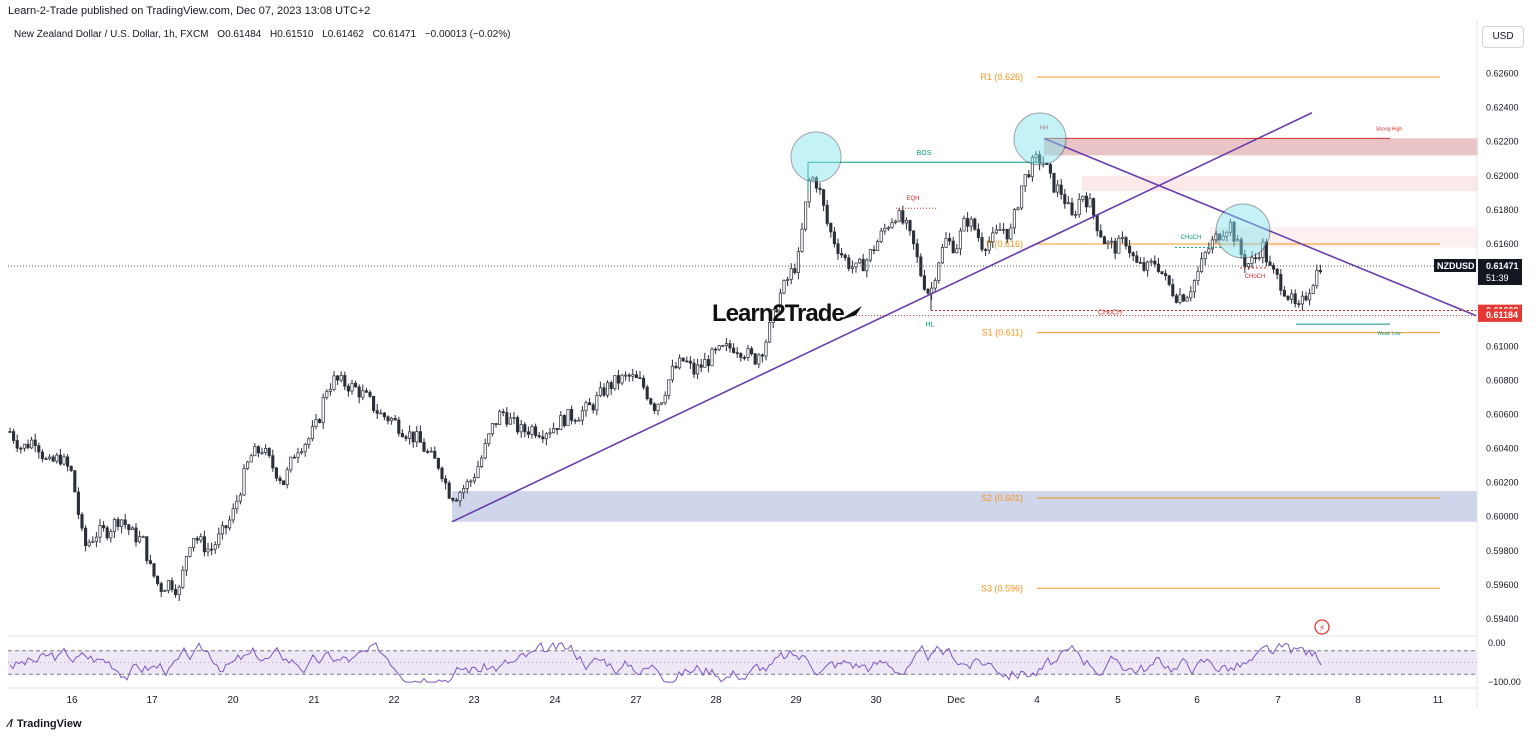 The width and height of the screenshot is (1536, 741). I want to click on price-tick-4: 0.61800, so click(1502, 210).